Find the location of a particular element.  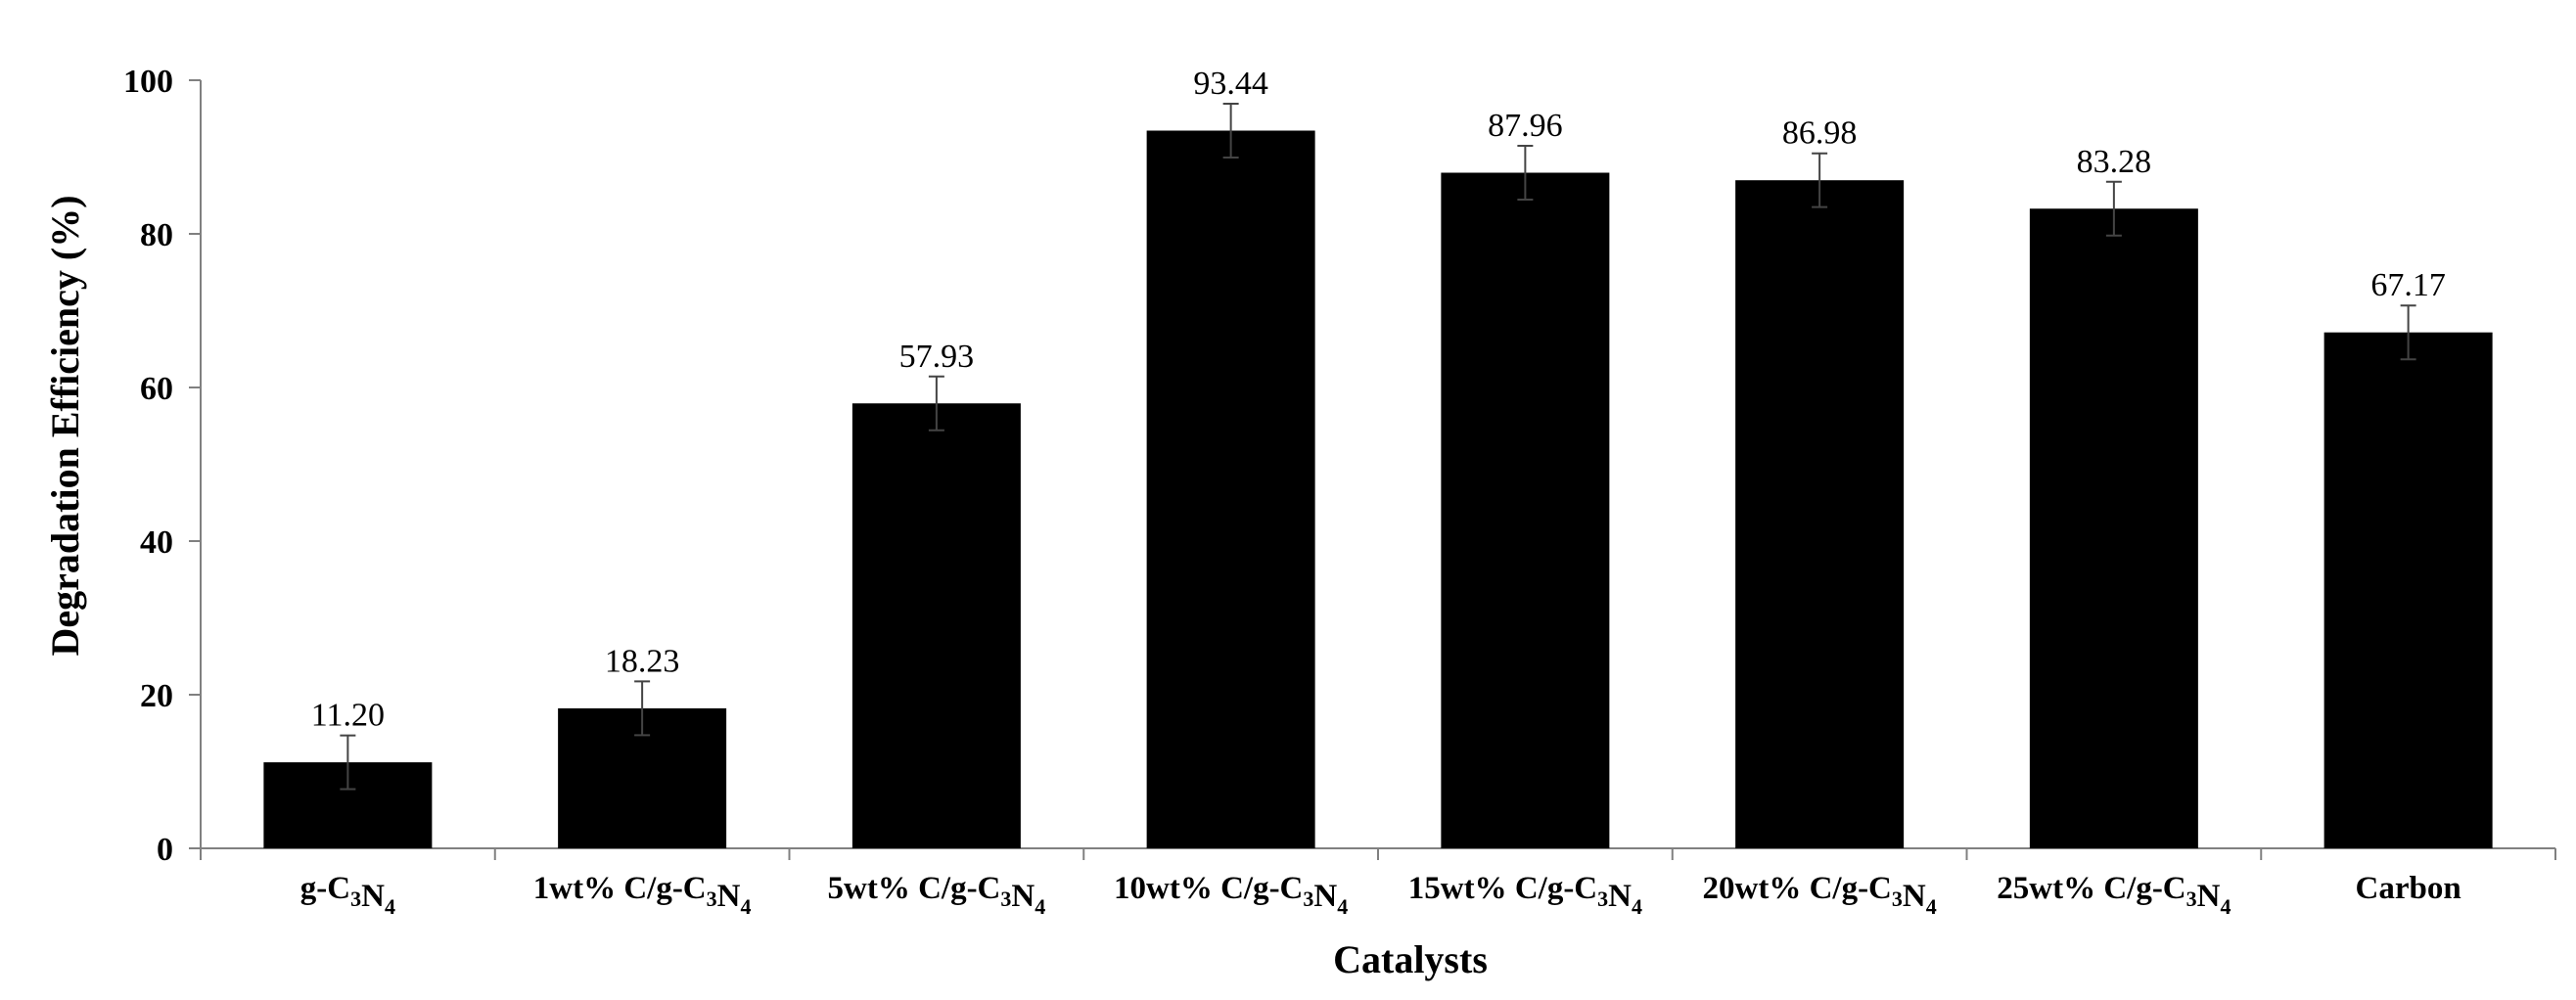

x-tick-label: 10wt% C/g-C3N4 is located at coordinates (1231, 895).